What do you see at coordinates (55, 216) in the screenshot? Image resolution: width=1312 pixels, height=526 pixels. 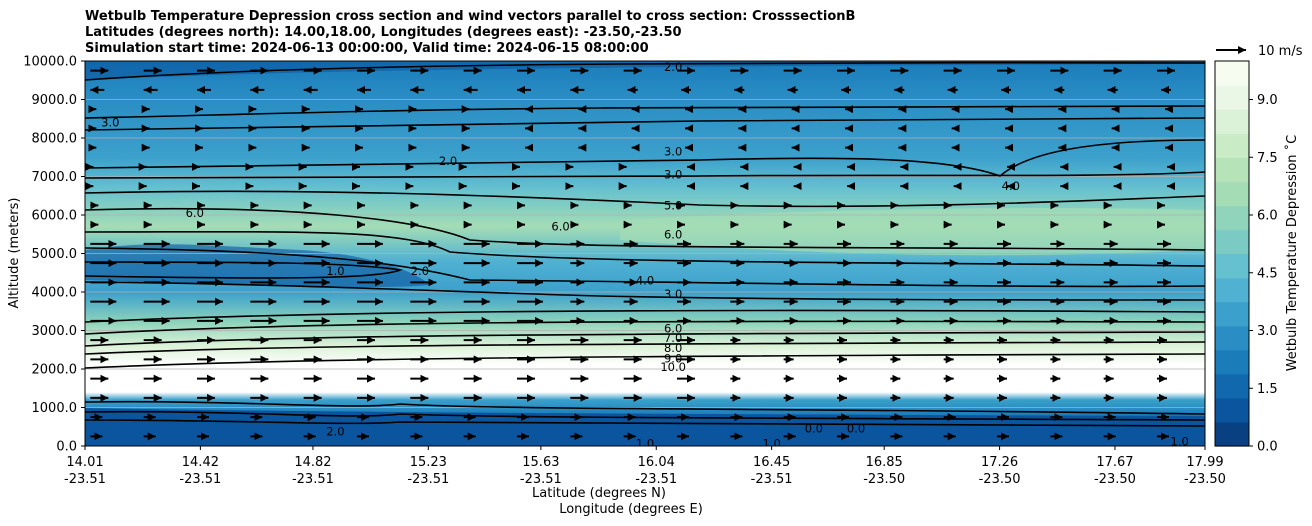 I see `y-tick-label: 6000.0` at bounding box center [55, 216].